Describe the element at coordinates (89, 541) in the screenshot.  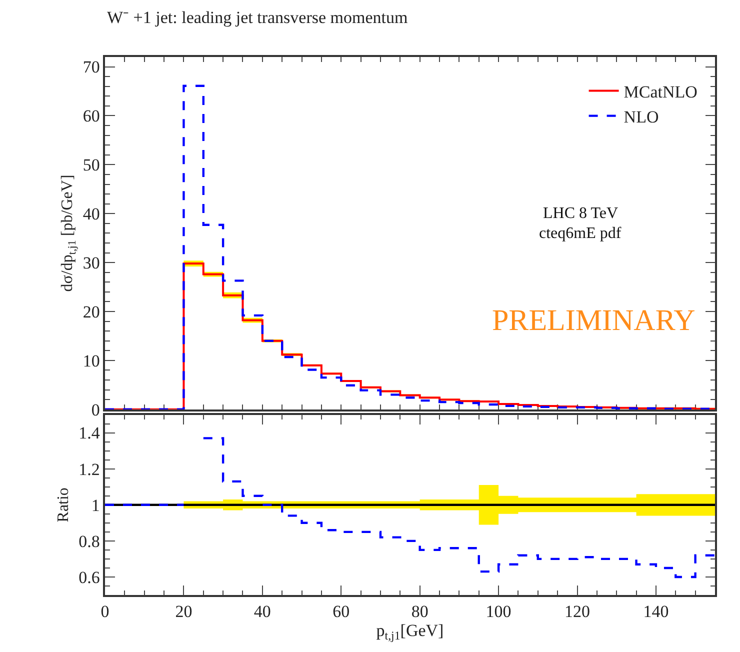
I see `y-tick-label: 0.8` at that location.